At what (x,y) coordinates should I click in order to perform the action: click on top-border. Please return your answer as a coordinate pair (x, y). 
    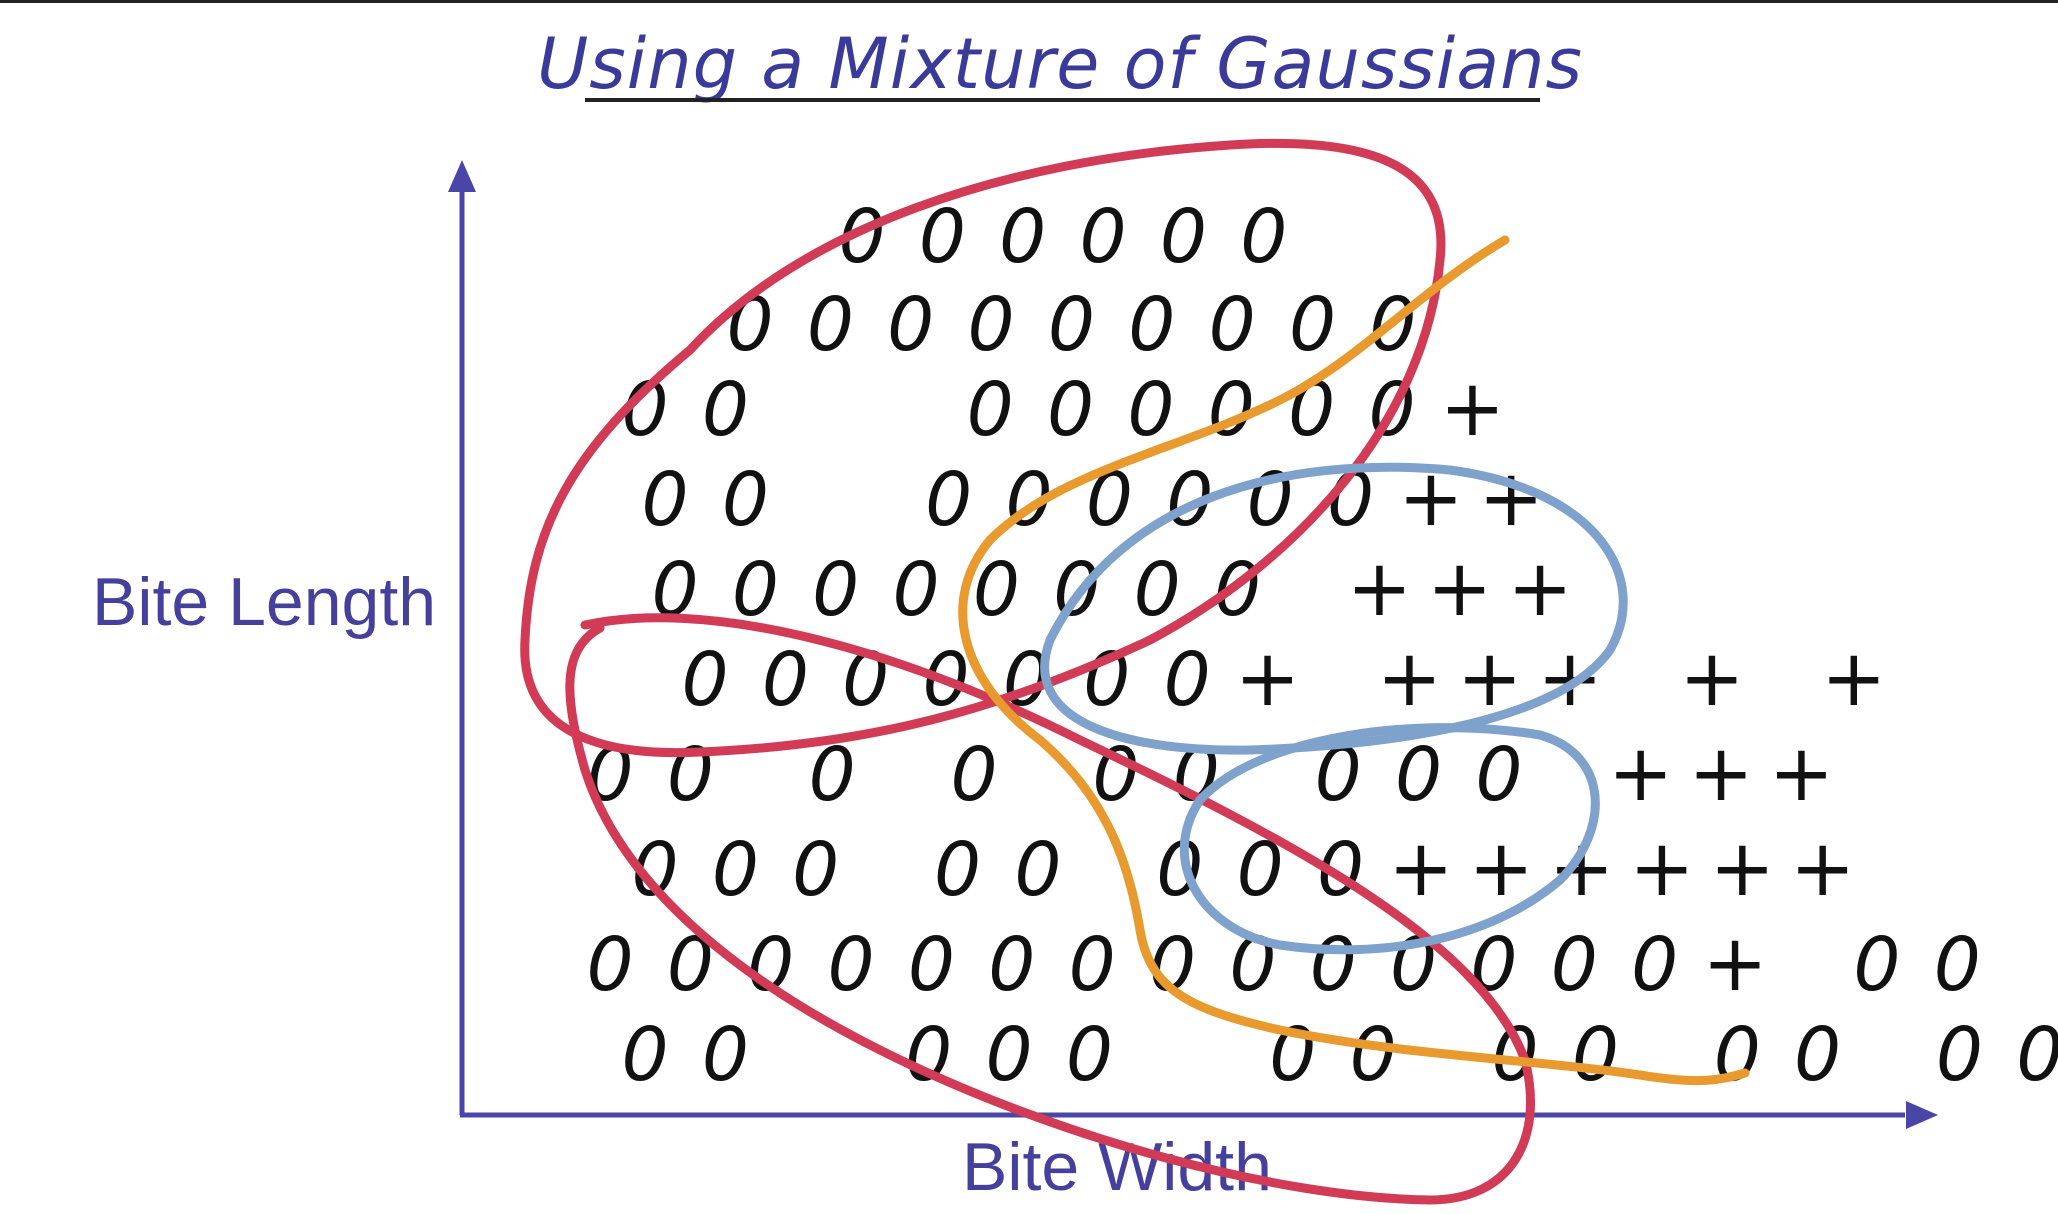
    Looking at the image, I should click on (1029, 1).